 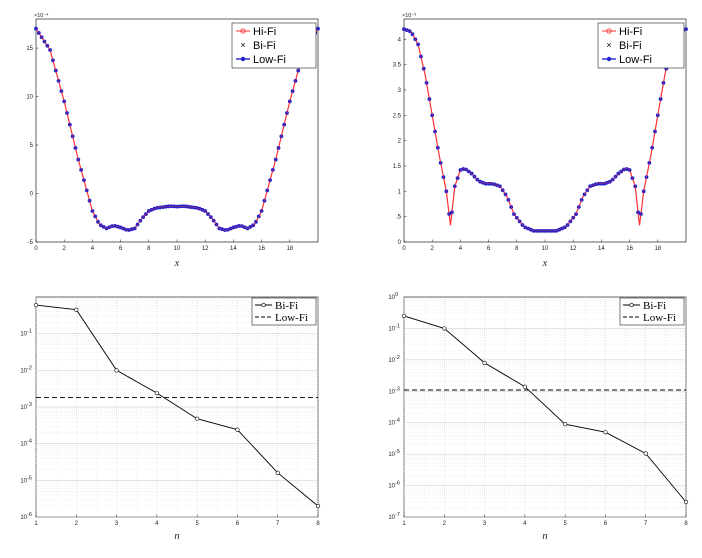 I want to click on y-tick-exponent: -7, so click(x=397, y=515).